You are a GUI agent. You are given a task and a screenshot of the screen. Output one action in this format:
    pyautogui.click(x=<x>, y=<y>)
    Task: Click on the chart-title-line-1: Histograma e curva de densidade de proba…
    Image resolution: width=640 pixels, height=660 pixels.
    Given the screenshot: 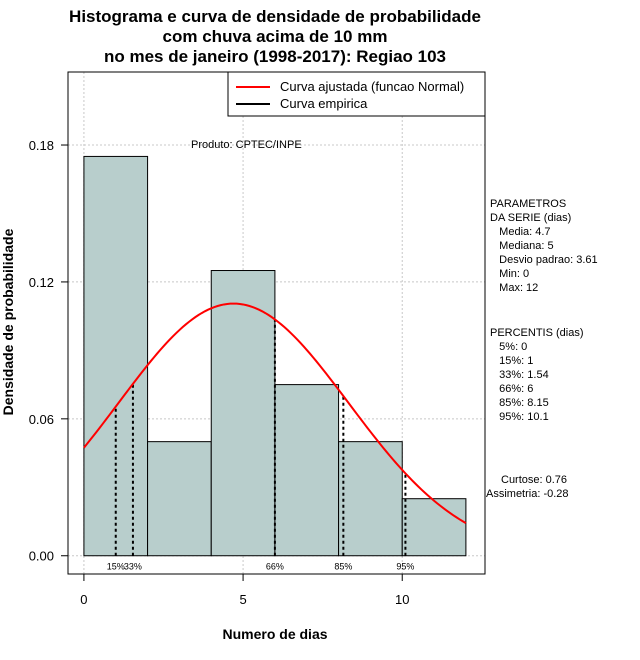 What is the action you would take?
    pyautogui.click(x=275, y=16)
    